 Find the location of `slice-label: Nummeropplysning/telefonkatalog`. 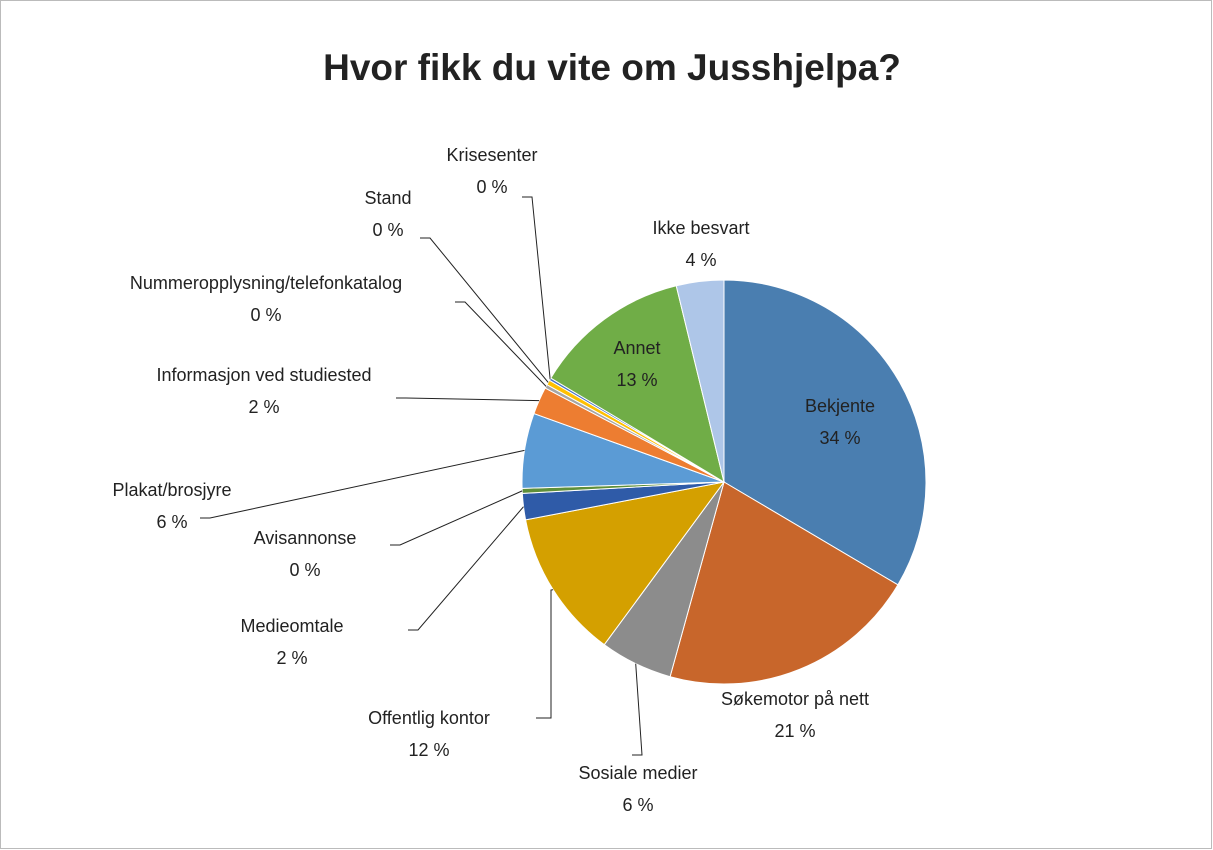

slice-label: Nummeropplysning/telefonkatalog is located at coordinates (266, 283).